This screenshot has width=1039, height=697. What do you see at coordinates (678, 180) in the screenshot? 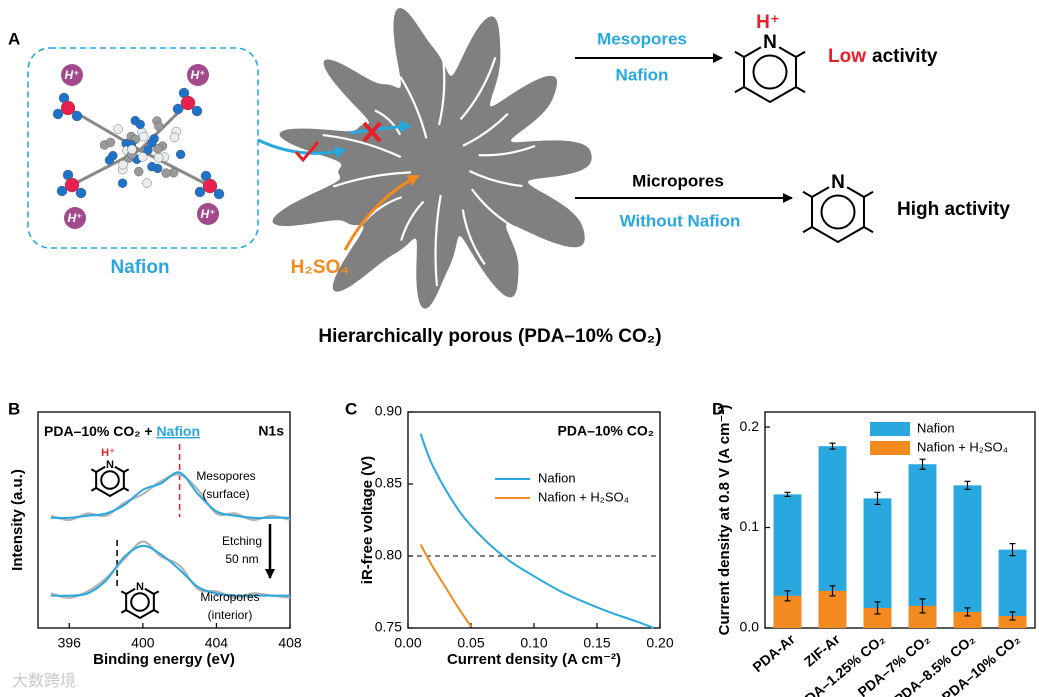
I see `micro-pore-label: Micropores` at bounding box center [678, 180].